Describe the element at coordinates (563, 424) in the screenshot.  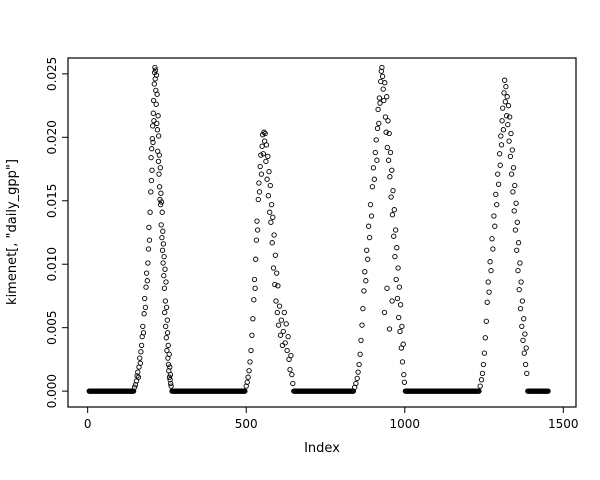
I see `x-axis-tick-label: 1500` at that location.